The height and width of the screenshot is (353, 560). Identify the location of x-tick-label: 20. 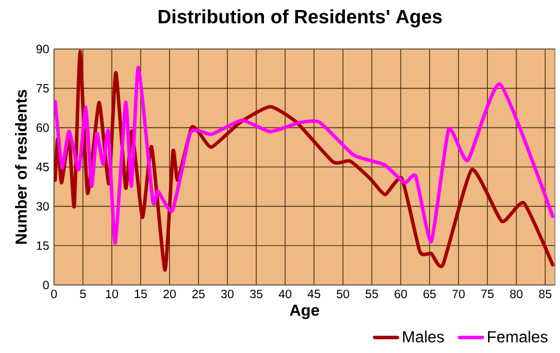
(170, 294).